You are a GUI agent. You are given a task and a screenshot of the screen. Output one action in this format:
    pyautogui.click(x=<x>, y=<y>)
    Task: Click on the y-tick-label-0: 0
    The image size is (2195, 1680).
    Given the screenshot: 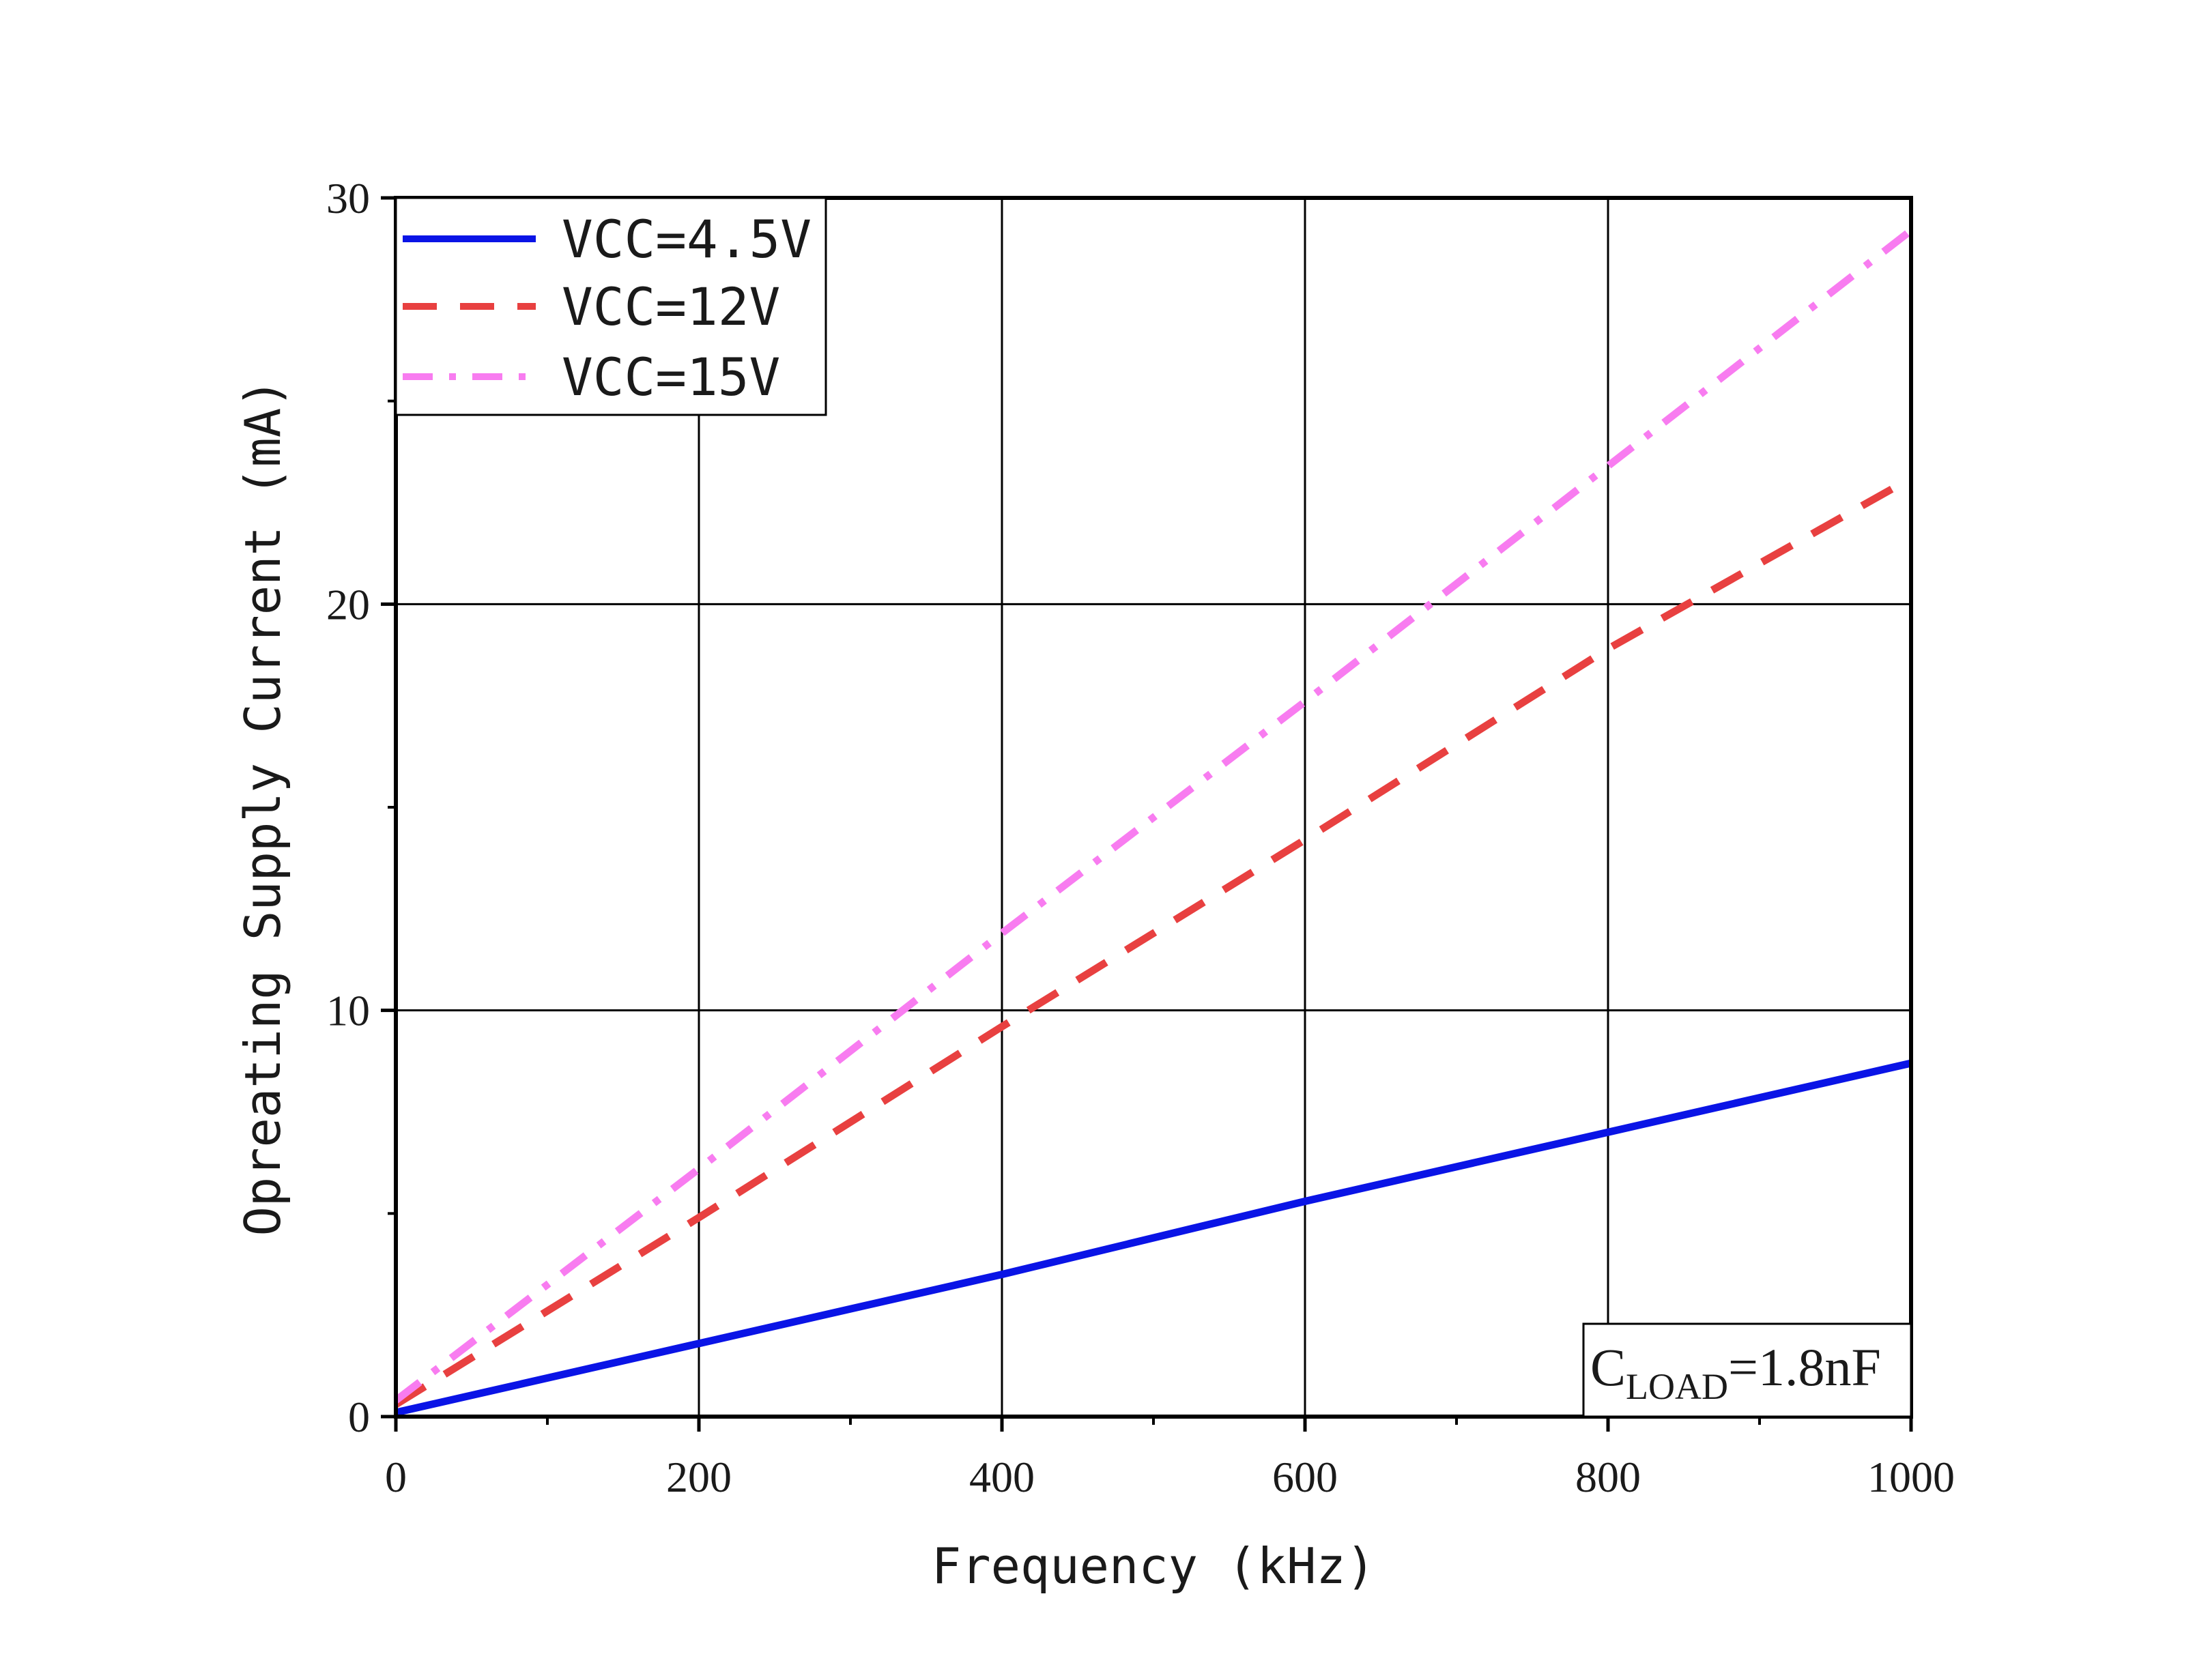 What is the action you would take?
    pyautogui.click(x=359, y=1417)
    